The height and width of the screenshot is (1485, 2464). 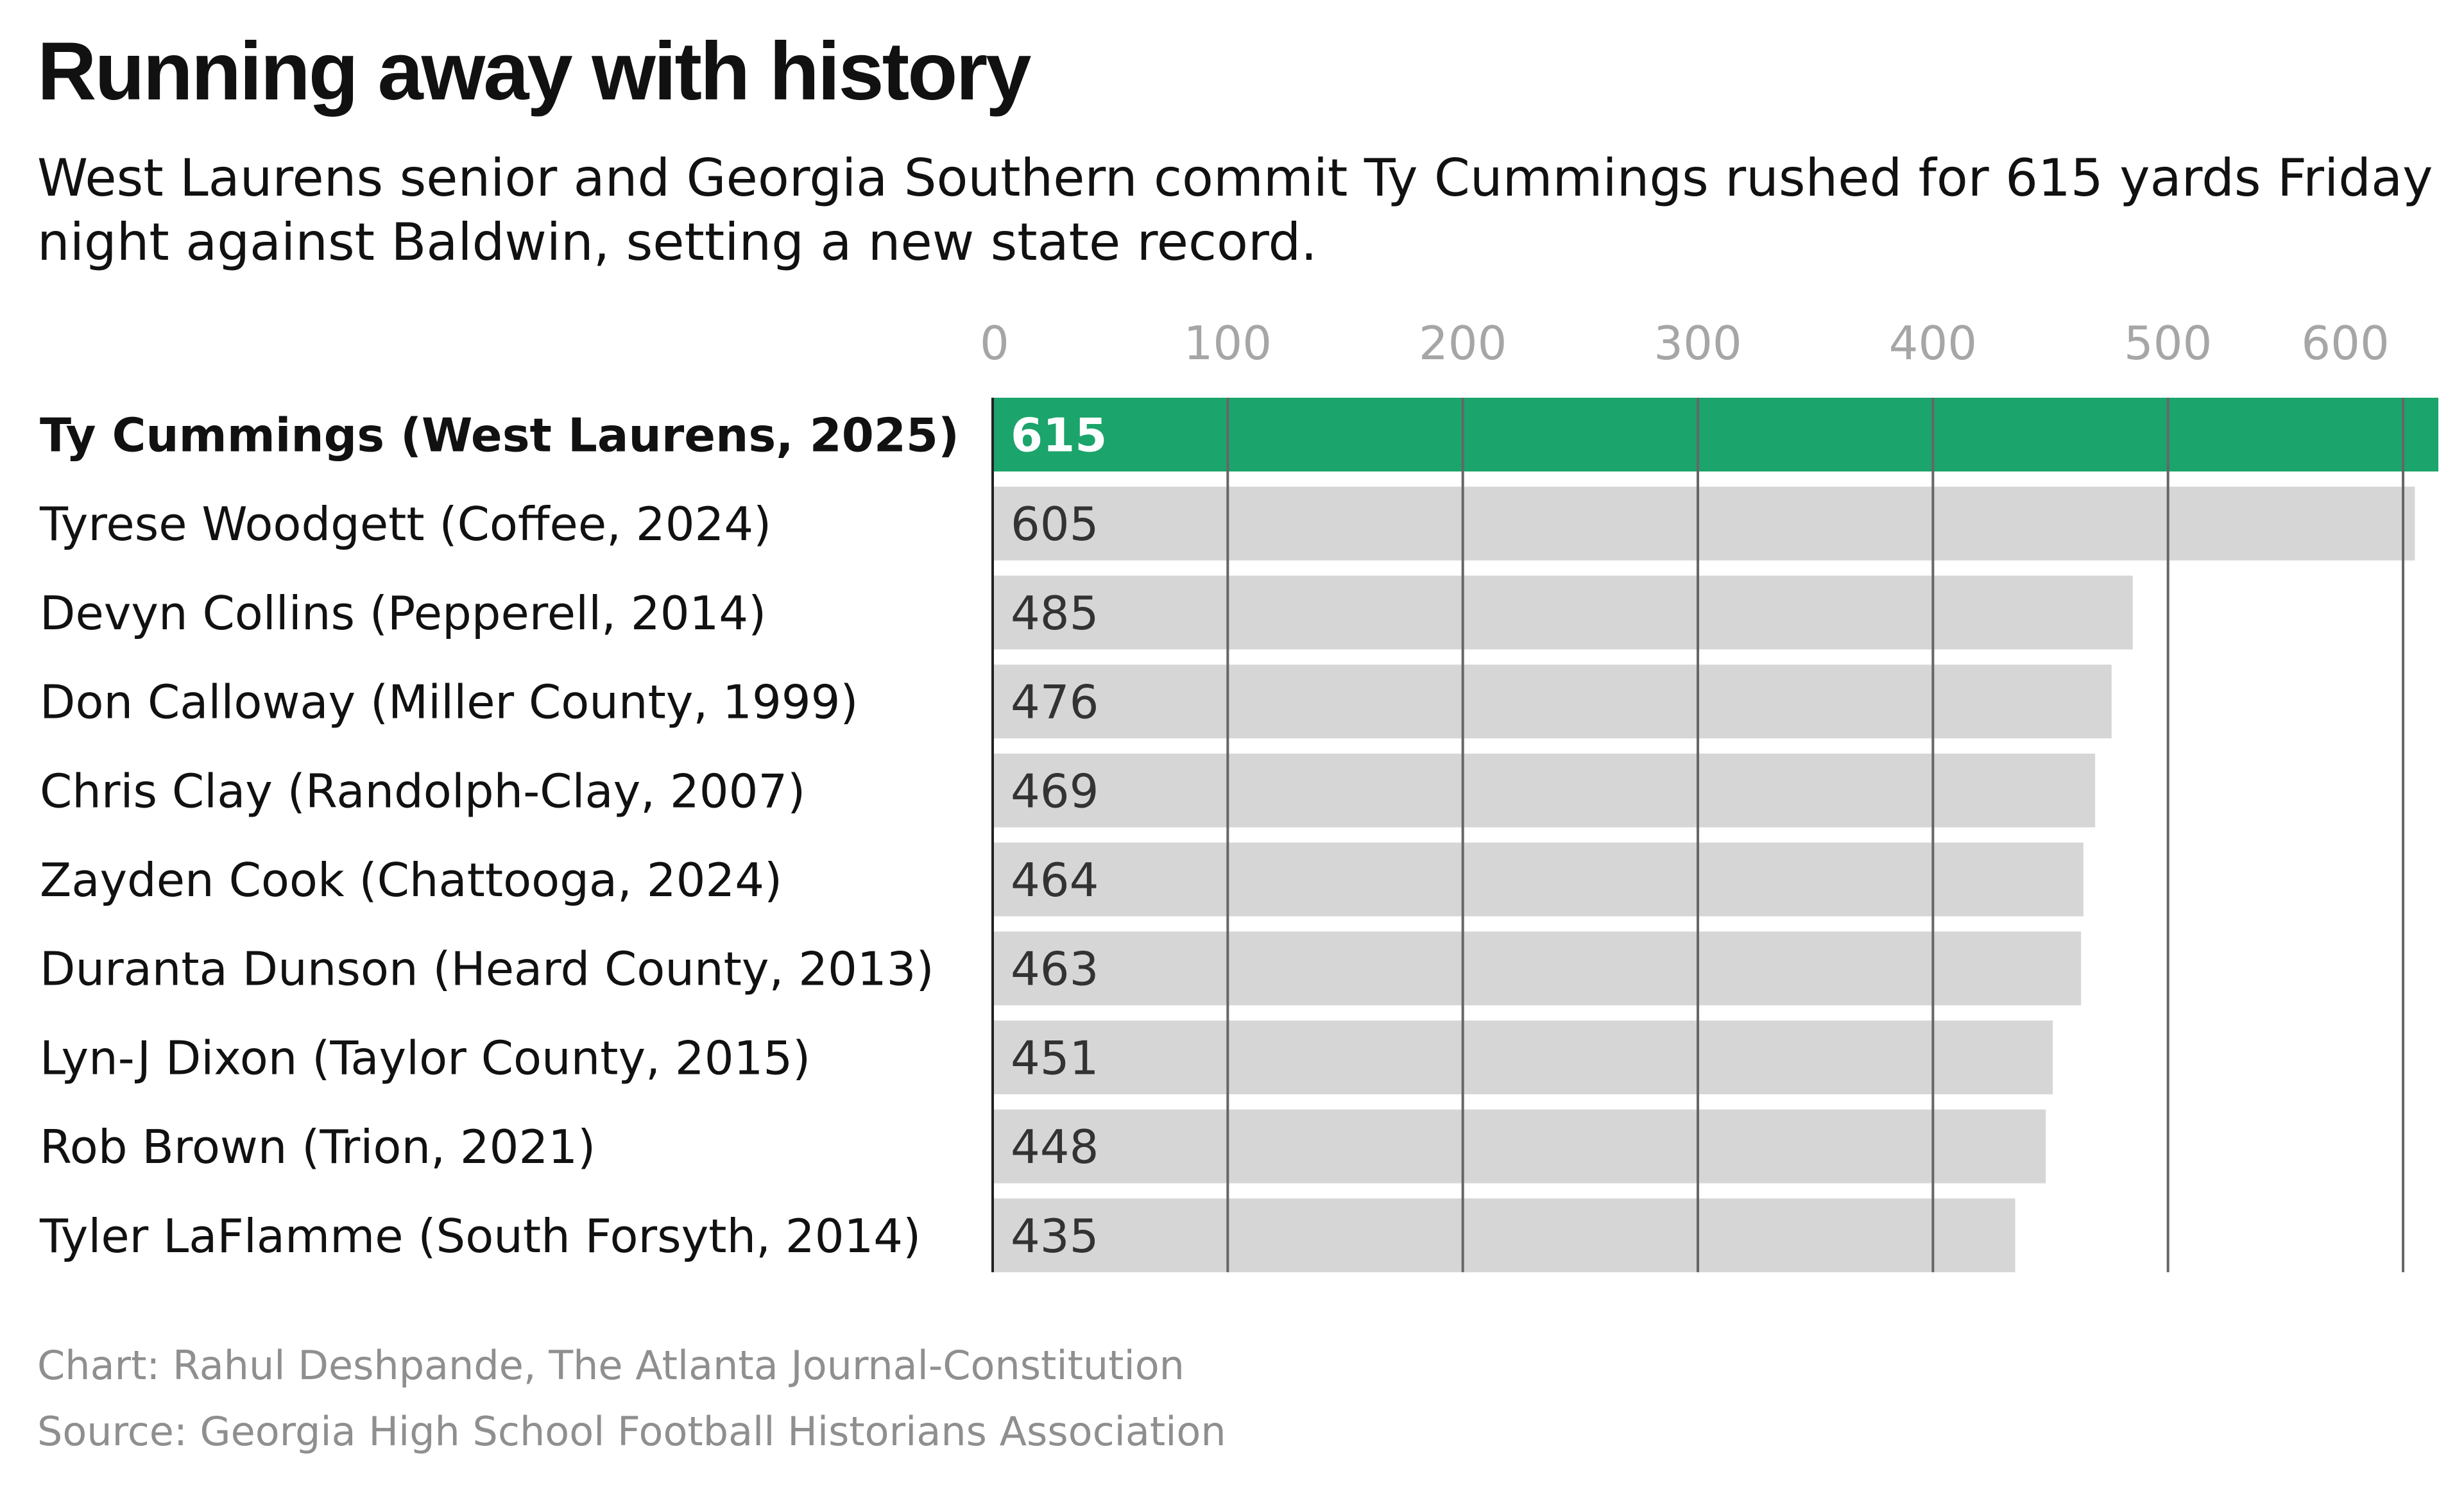 What do you see at coordinates (1698, 343) in the screenshot?
I see `tick-label: 300` at bounding box center [1698, 343].